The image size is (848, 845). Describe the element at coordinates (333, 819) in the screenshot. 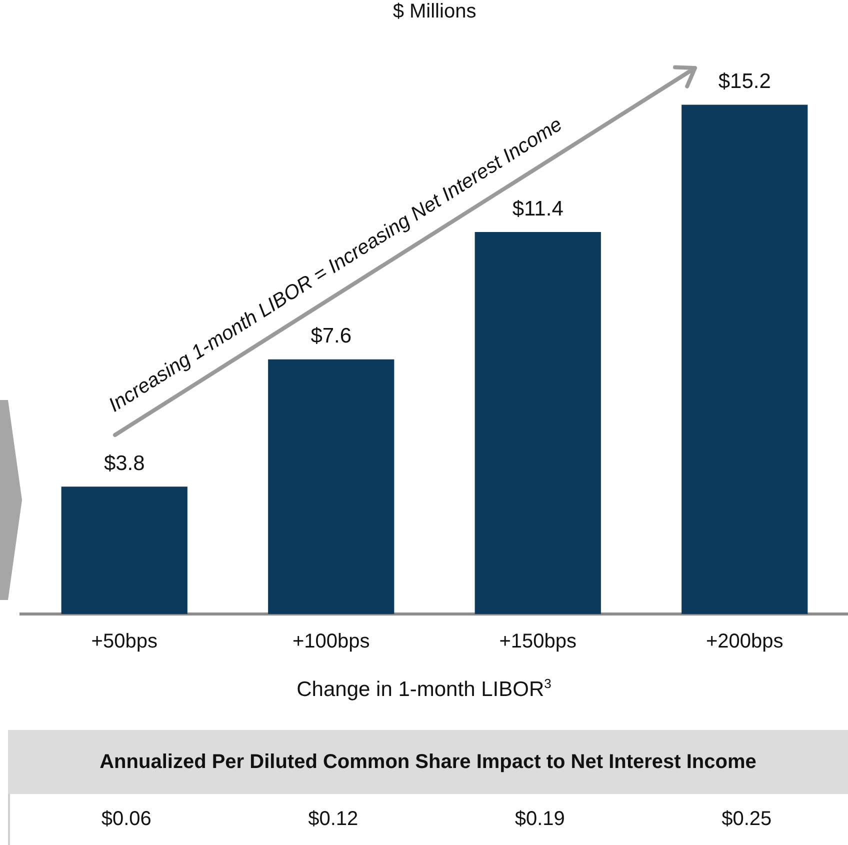

I see `text: $0.12` at that location.